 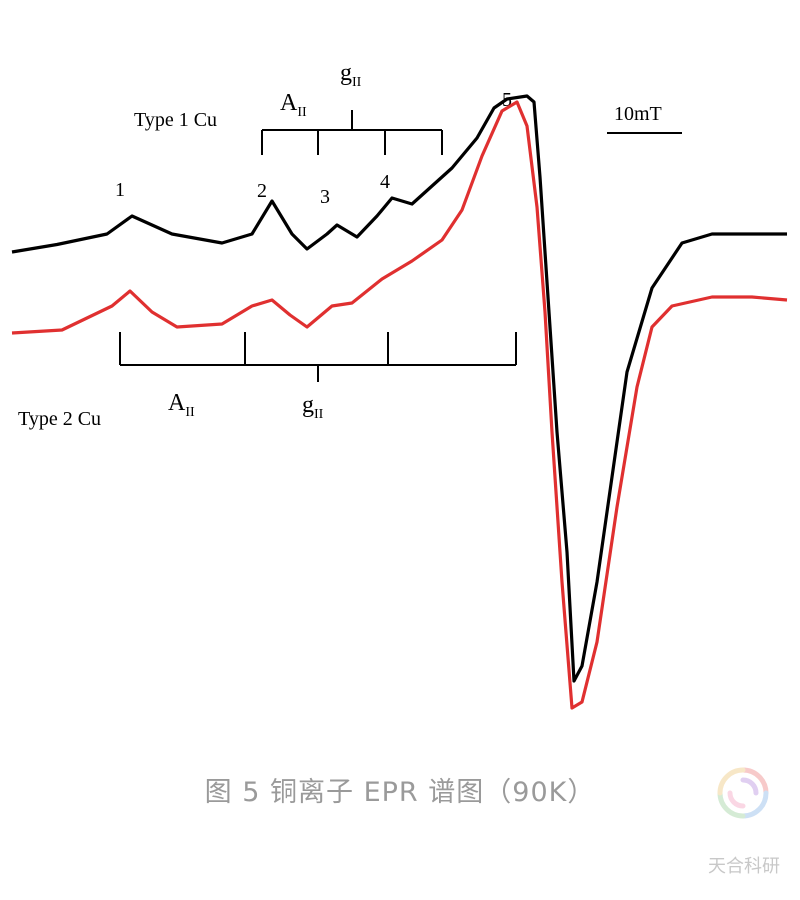 What do you see at coordinates (400, 792) in the screenshot?
I see `figure-caption: 图 5 铜离子 EPR 谱图（90K）` at bounding box center [400, 792].